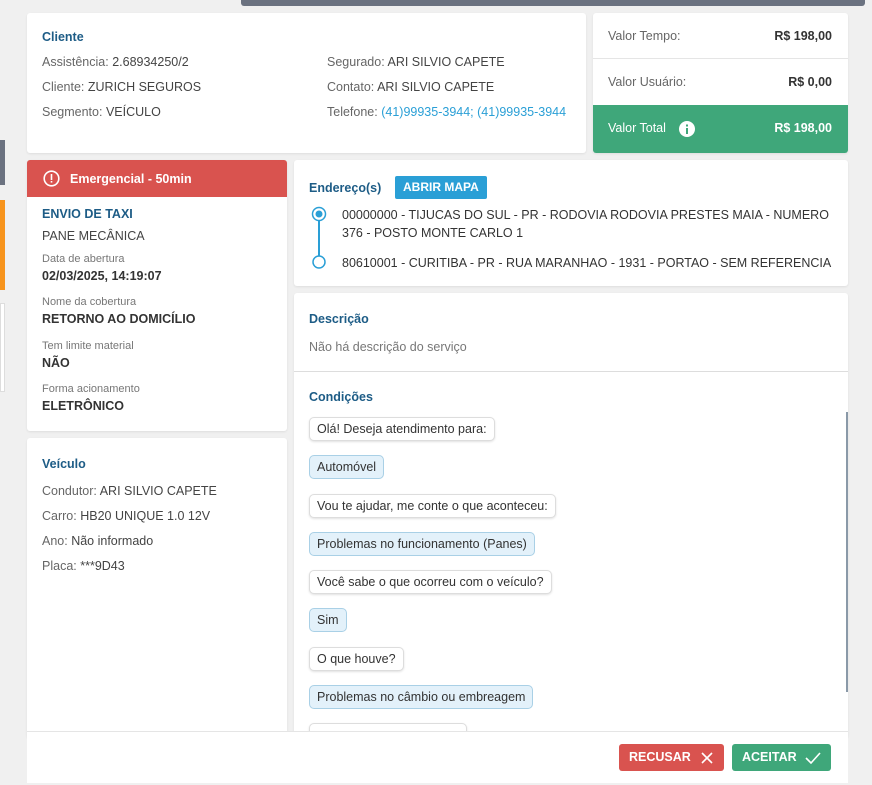  I want to click on label: Ano:, so click(55, 541).